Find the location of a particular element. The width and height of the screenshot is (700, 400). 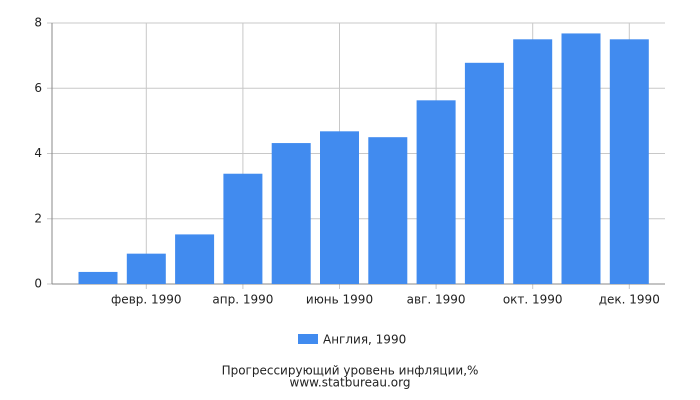

y-tick-label: 0 is located at coordinates (38, 284).